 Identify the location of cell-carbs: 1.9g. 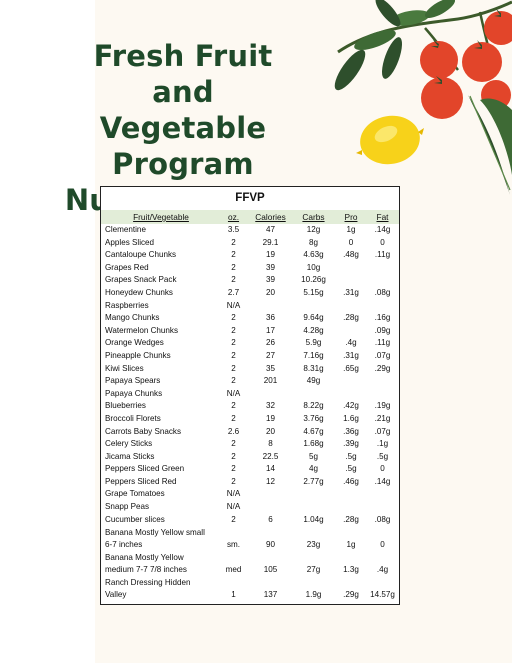
(313, 595).